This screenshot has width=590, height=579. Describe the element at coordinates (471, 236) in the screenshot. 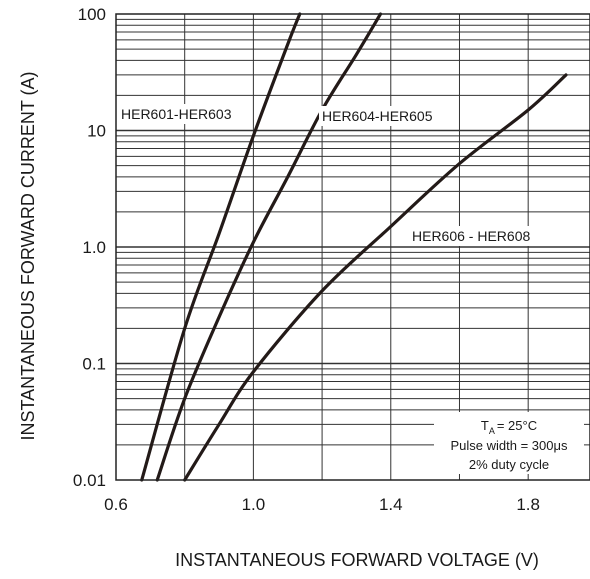

I see `series-label-her606-her608: HER606 - HER608` at that location.